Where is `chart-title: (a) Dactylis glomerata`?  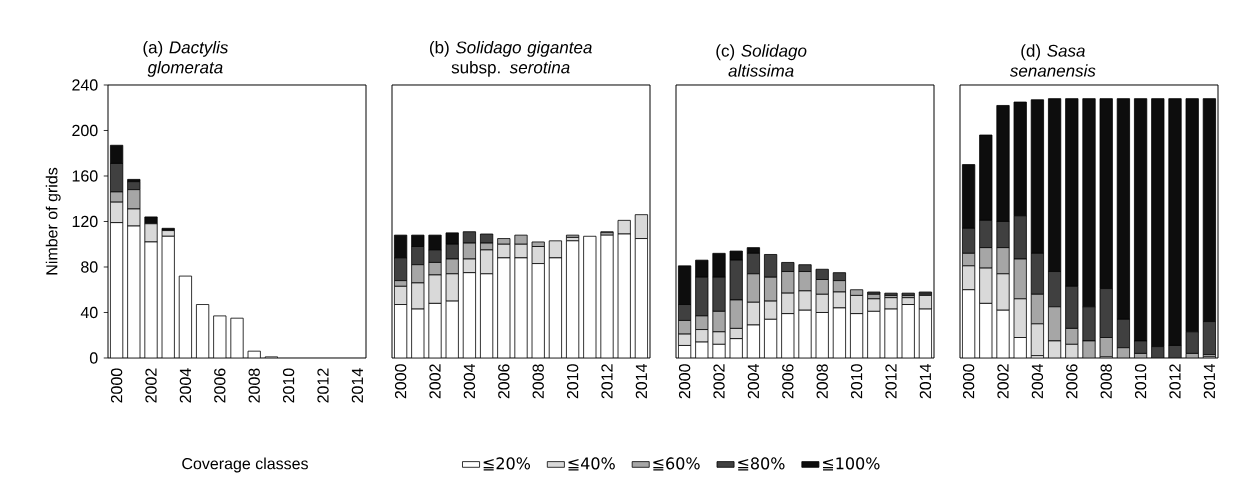
chart-title: (a) Dactylis glomerata is located at coordinates (186, 58).